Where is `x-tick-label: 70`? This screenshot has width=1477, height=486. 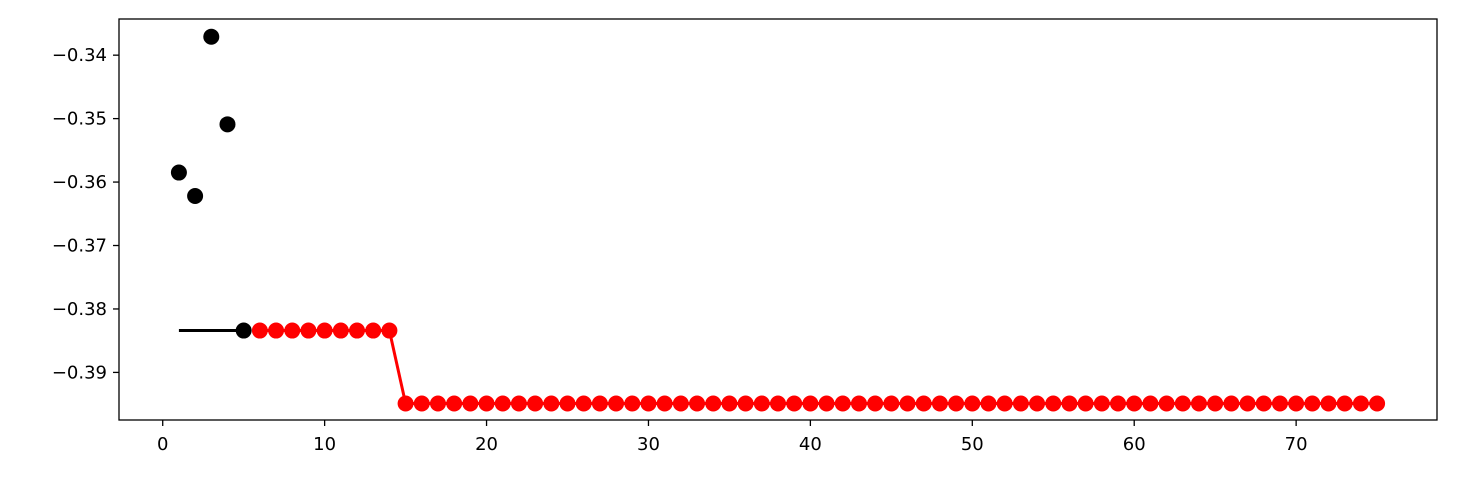 x-tick-label: 70 is located at coordinates (1296, 444).